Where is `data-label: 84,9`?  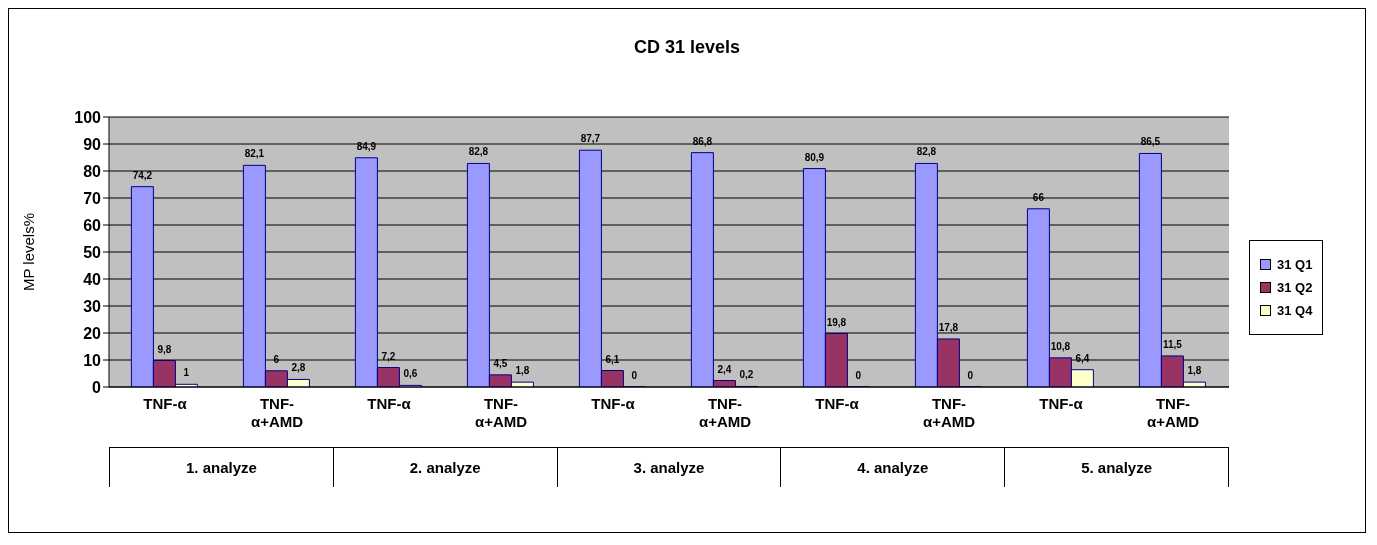
data-label: 84,9 is located at coordinates (366, 146).